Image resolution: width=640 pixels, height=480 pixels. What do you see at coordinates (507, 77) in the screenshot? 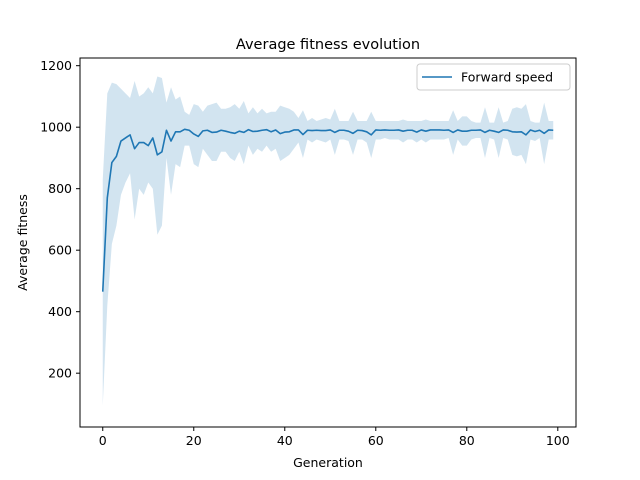
I see `legend-label: Forward speed` at bounding box center [507, 77].